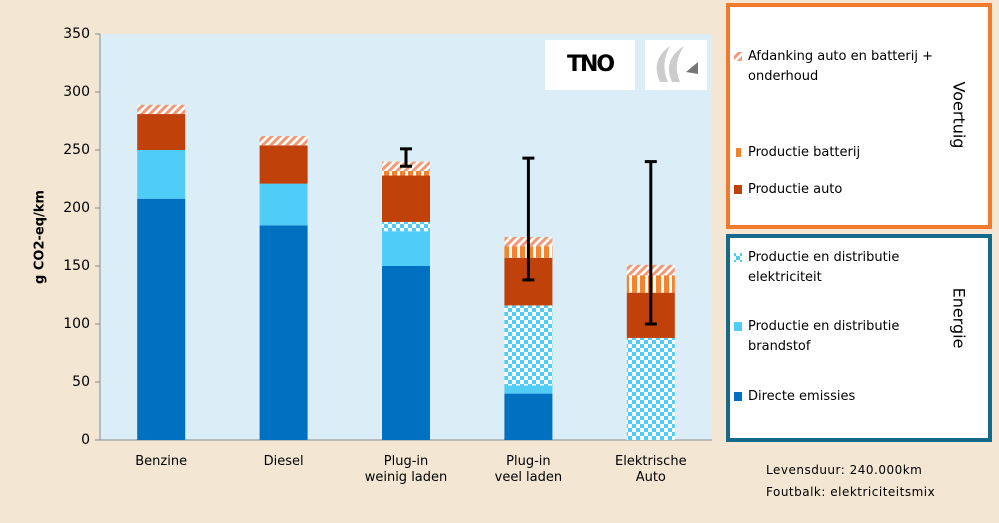 The width and height of the screenshot is (999, 523). I want to click on note: Foutbalk: elektriciteitsmix, so click(851, 492).